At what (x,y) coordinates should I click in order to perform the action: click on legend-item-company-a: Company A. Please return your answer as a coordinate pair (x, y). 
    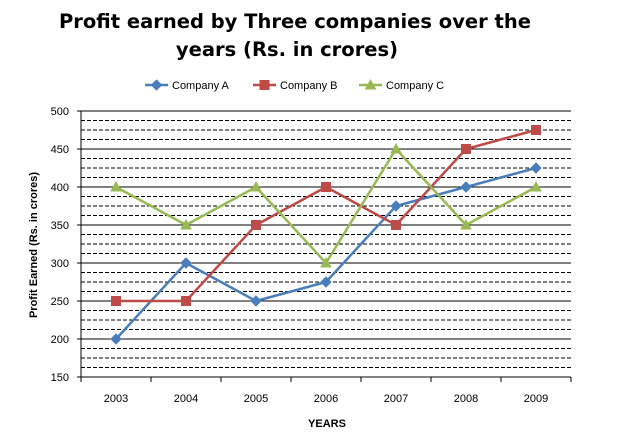
    Looking at the image, I should click on (187, 85).